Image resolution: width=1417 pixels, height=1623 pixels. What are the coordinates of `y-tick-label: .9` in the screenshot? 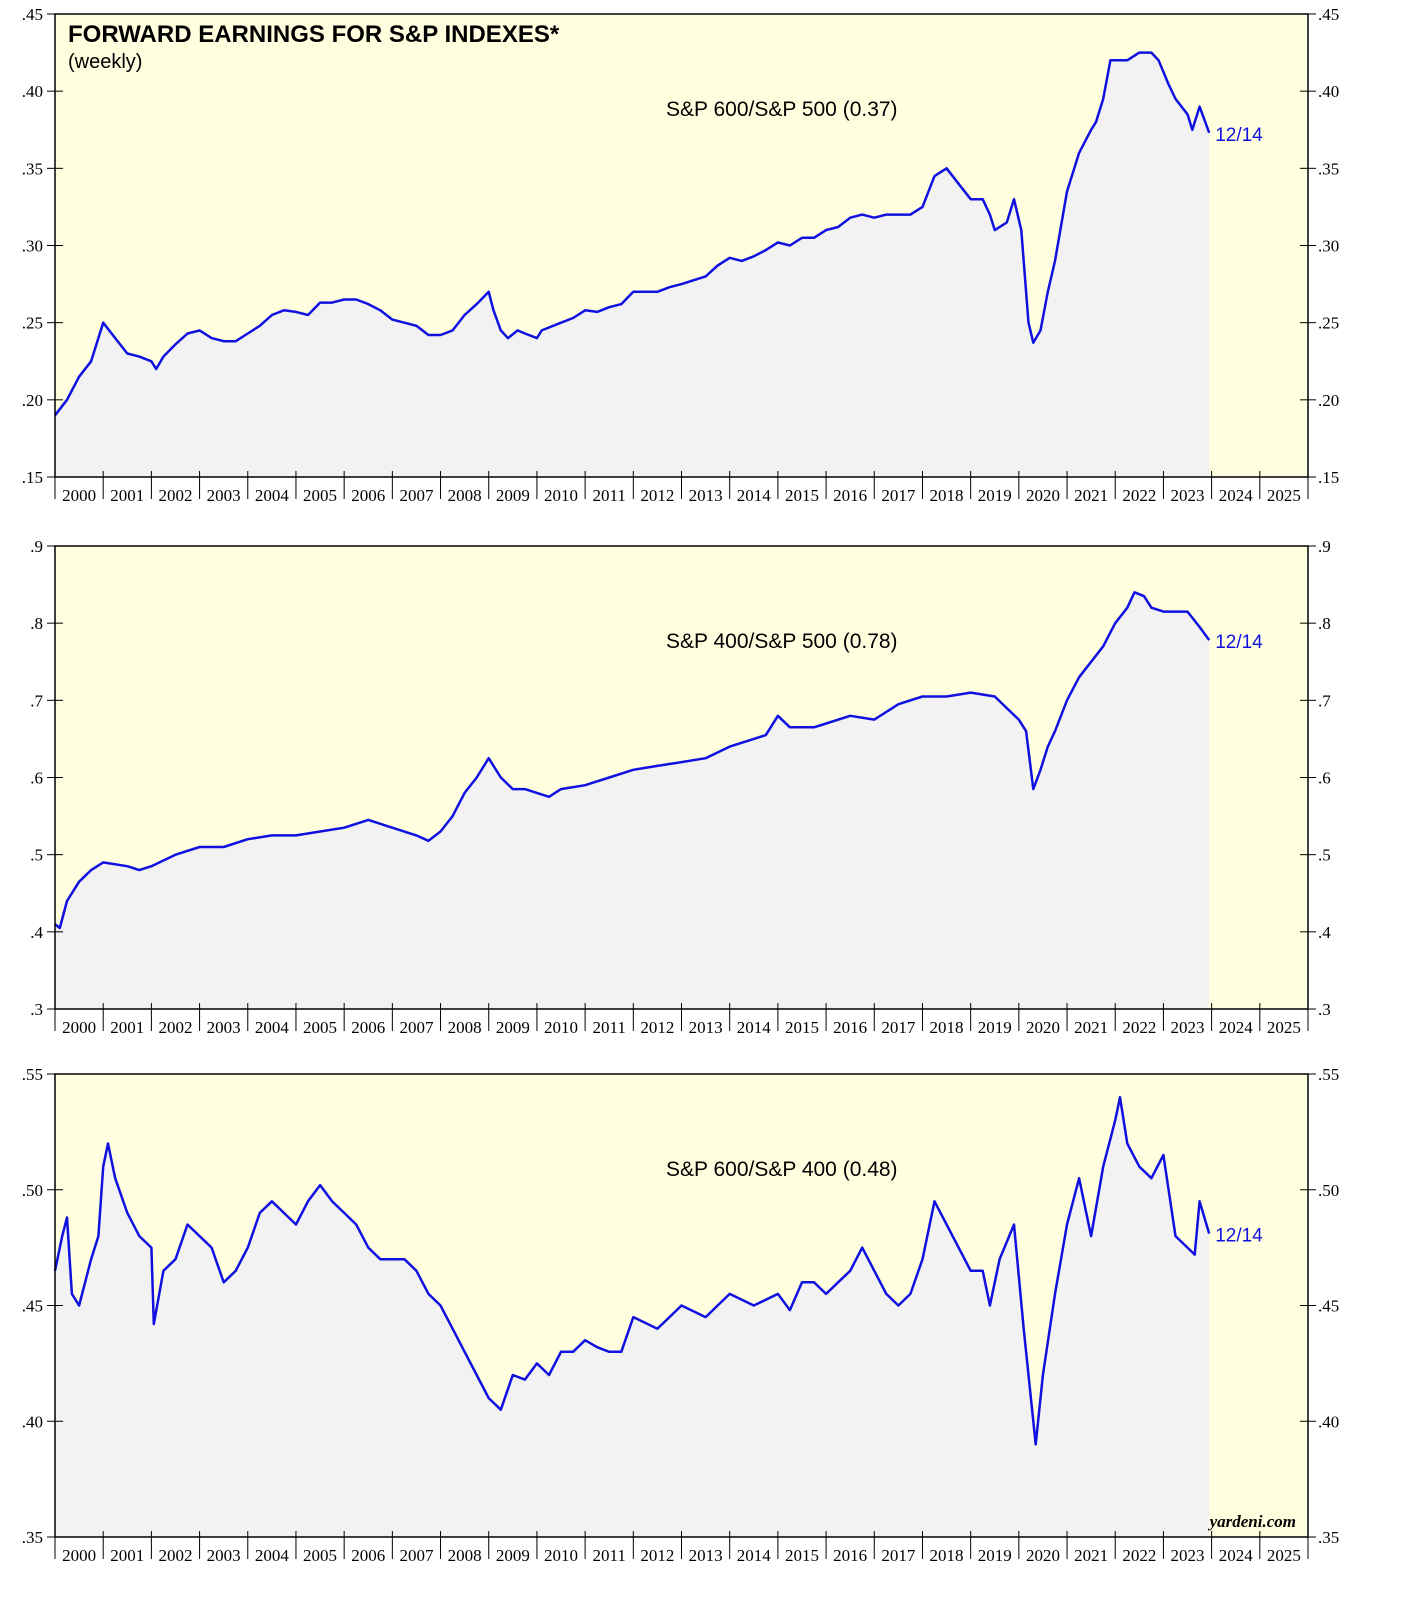 It's located at (36, 546).